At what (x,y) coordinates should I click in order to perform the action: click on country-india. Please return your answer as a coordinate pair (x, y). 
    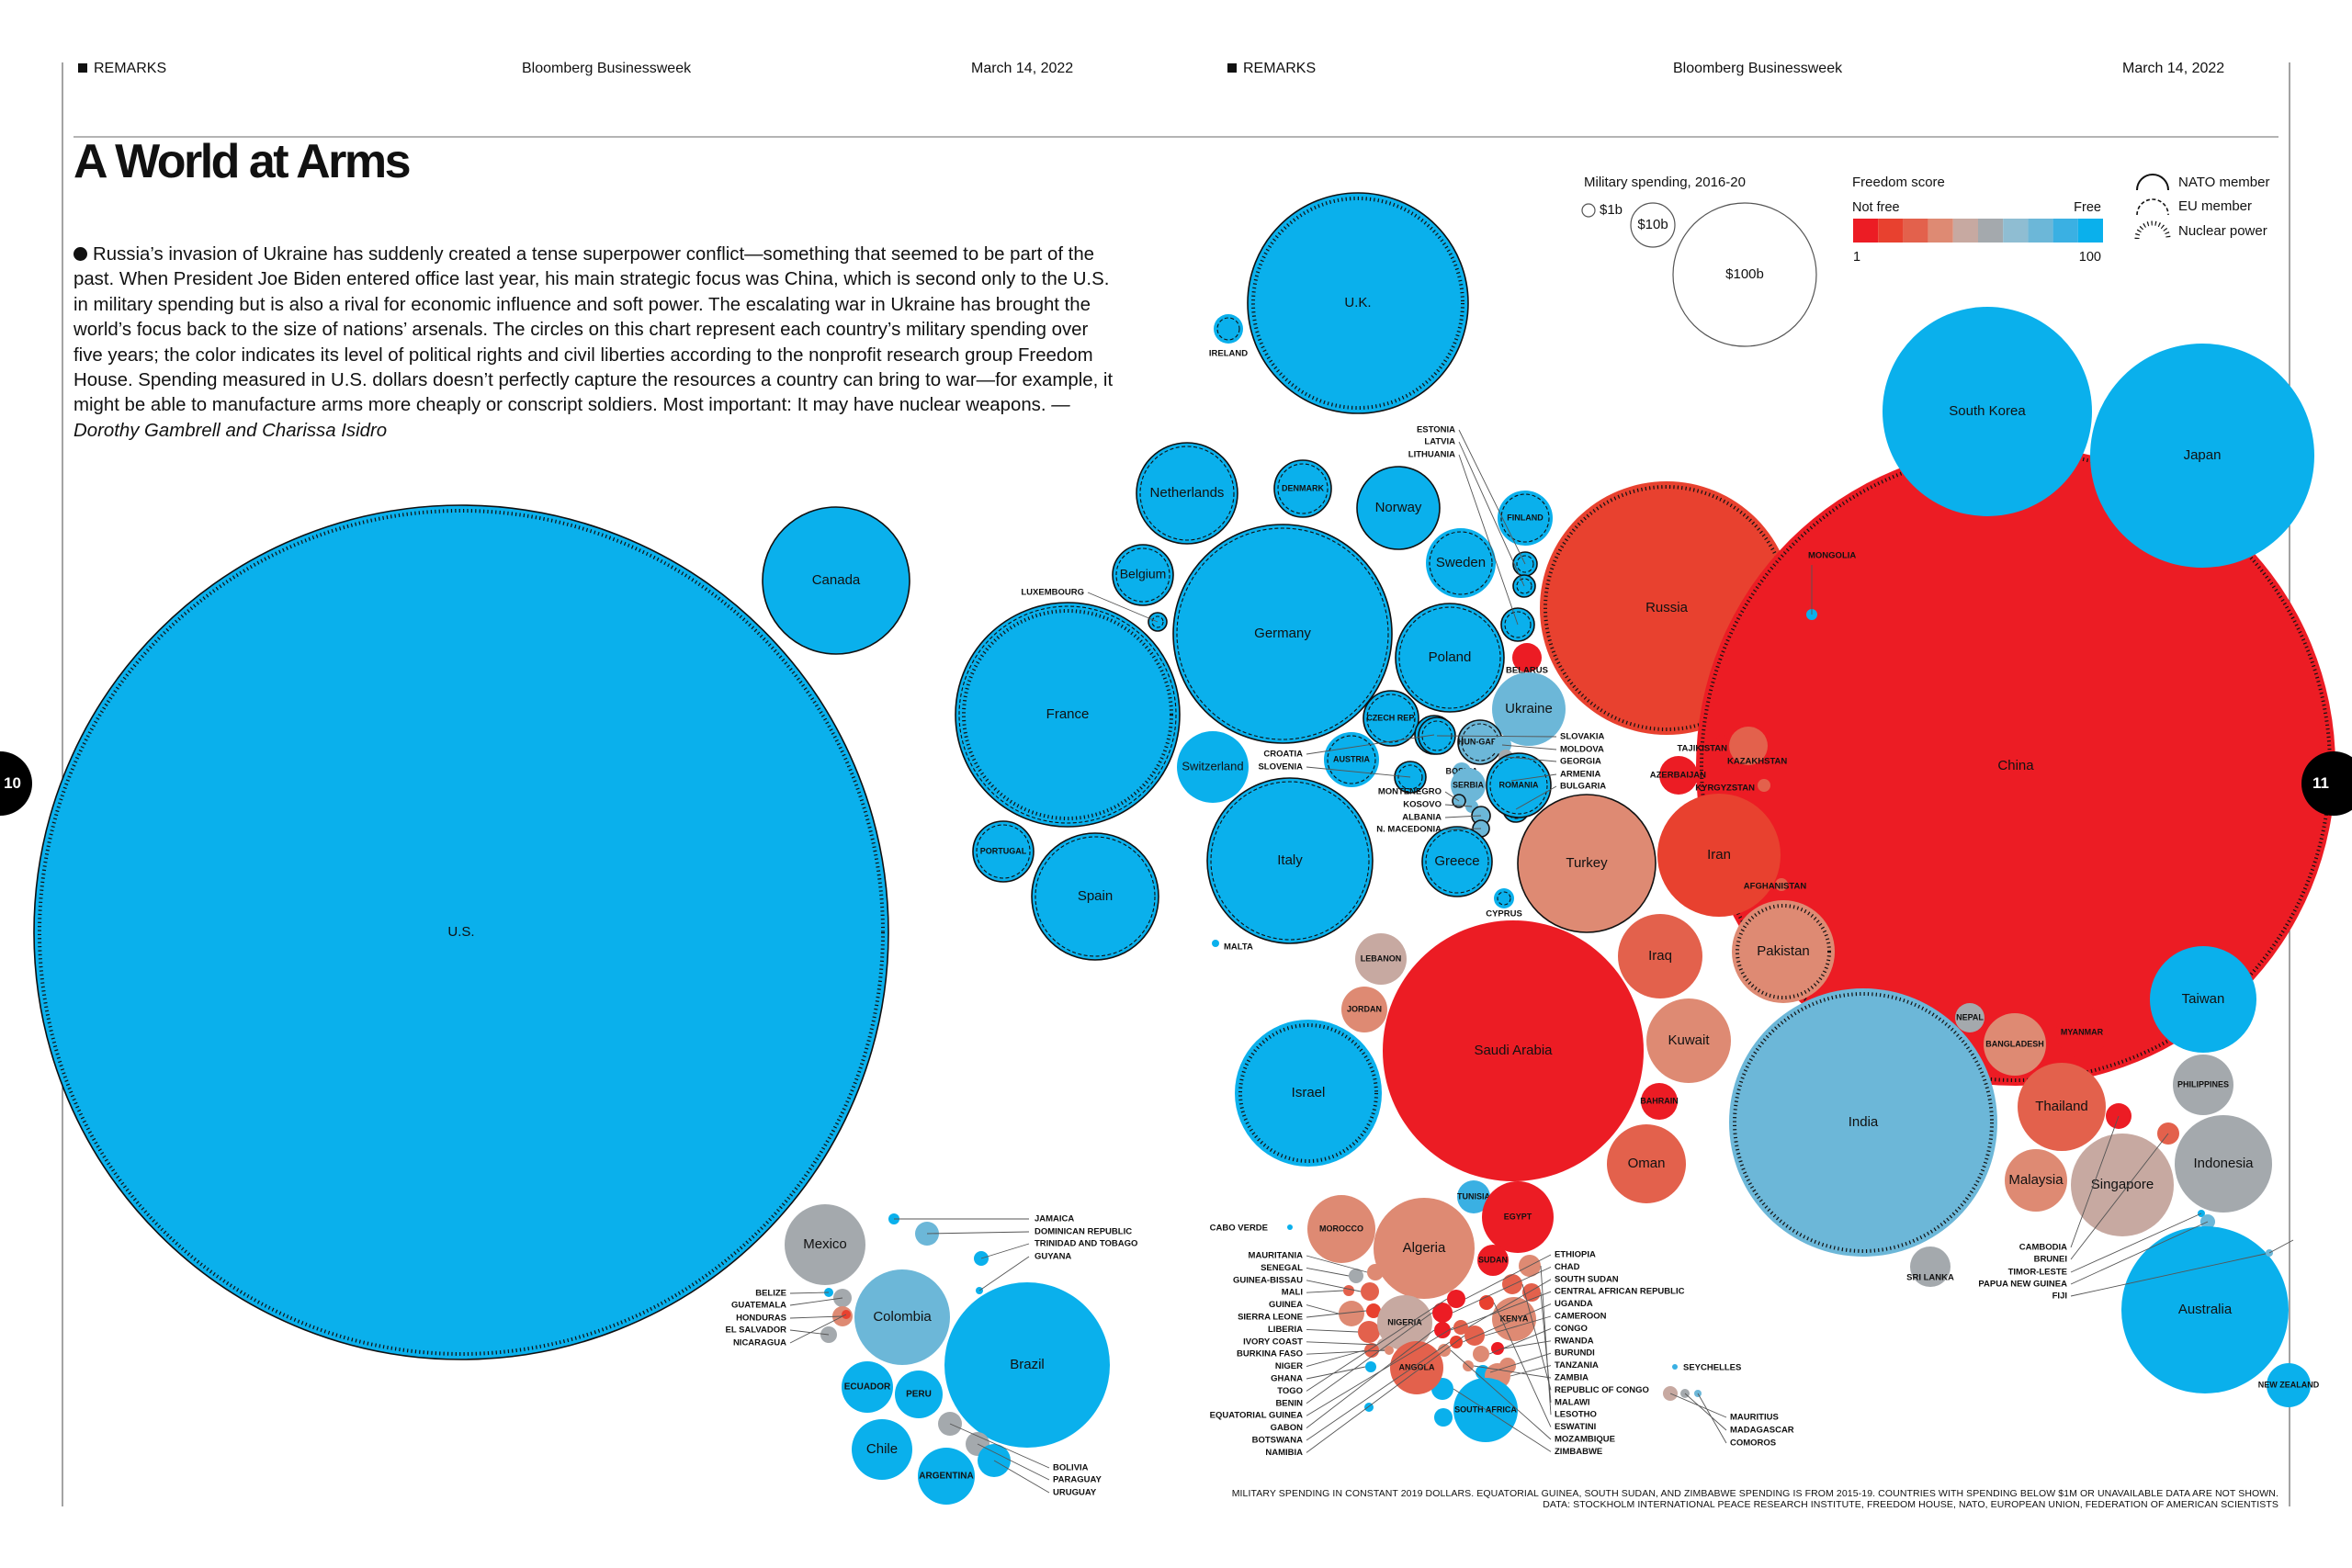
    Looking at the image, I should click on (1863, 1122).